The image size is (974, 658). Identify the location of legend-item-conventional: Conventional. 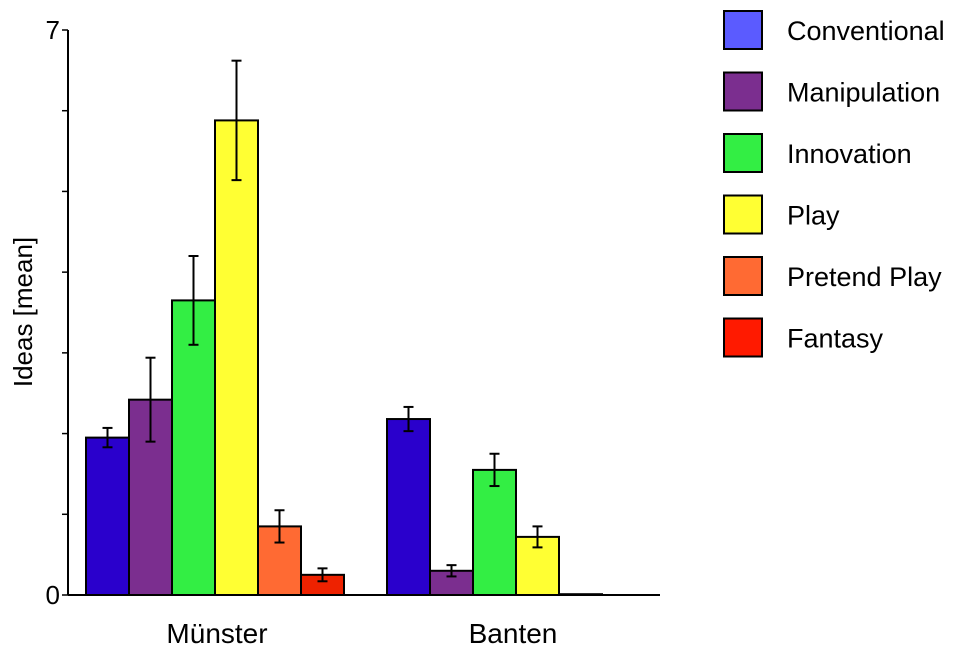
(834, 30).